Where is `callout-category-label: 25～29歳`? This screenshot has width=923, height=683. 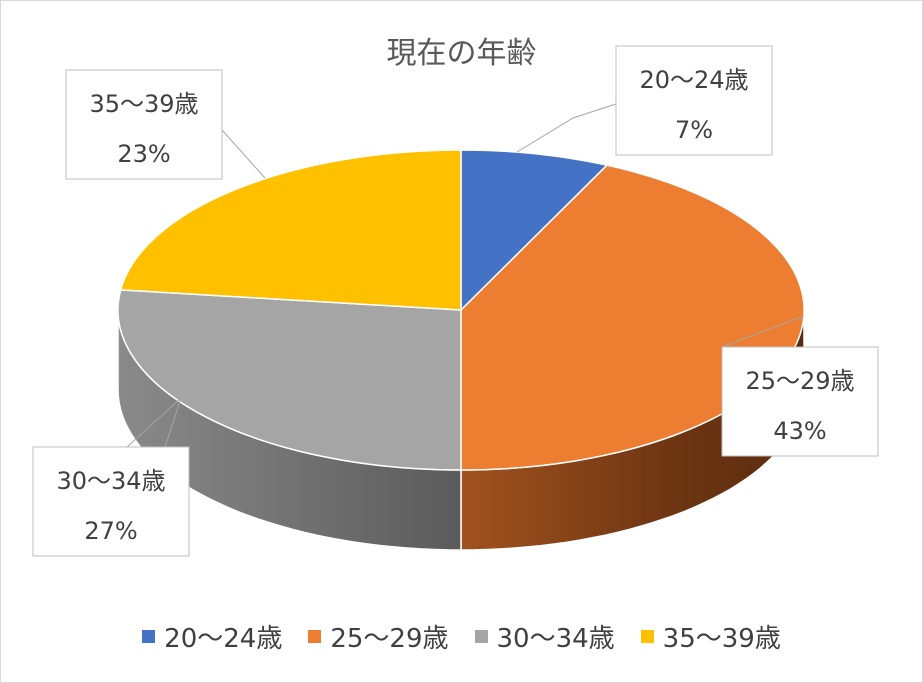
callout-category-label: 25～29歳 is located at coordinates (799, 381).